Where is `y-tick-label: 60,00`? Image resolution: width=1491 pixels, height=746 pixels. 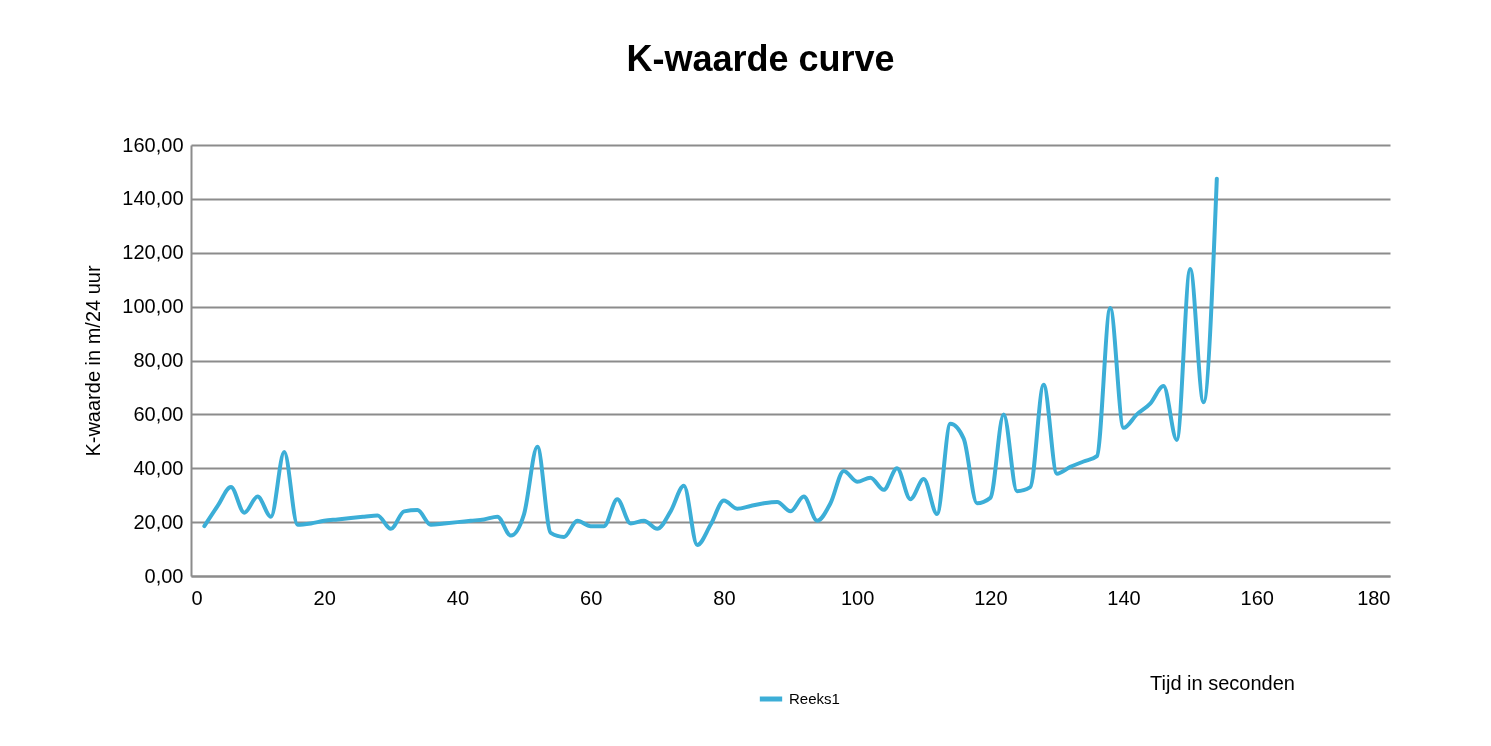 y-tick-label: 60,00 is located at coordinates (158, 413).